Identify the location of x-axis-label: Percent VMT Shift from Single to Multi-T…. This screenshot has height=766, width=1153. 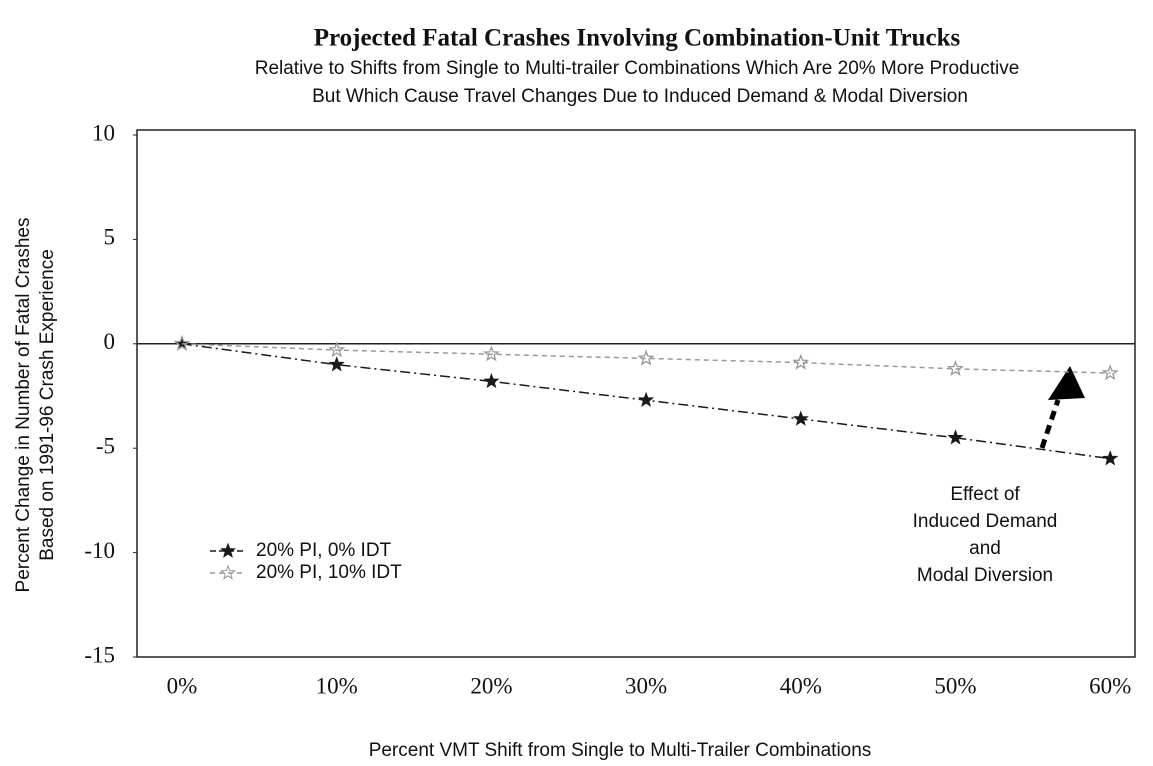
(620, 750).